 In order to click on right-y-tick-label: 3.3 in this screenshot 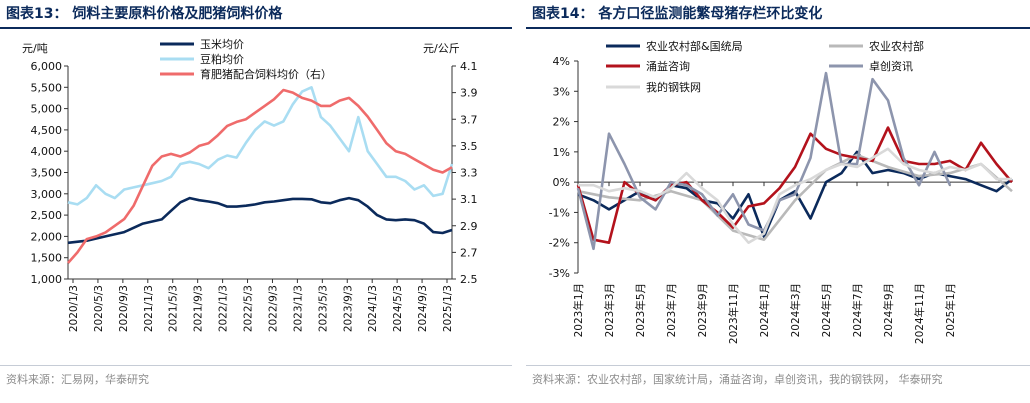, I will do `click(469, 173)`.